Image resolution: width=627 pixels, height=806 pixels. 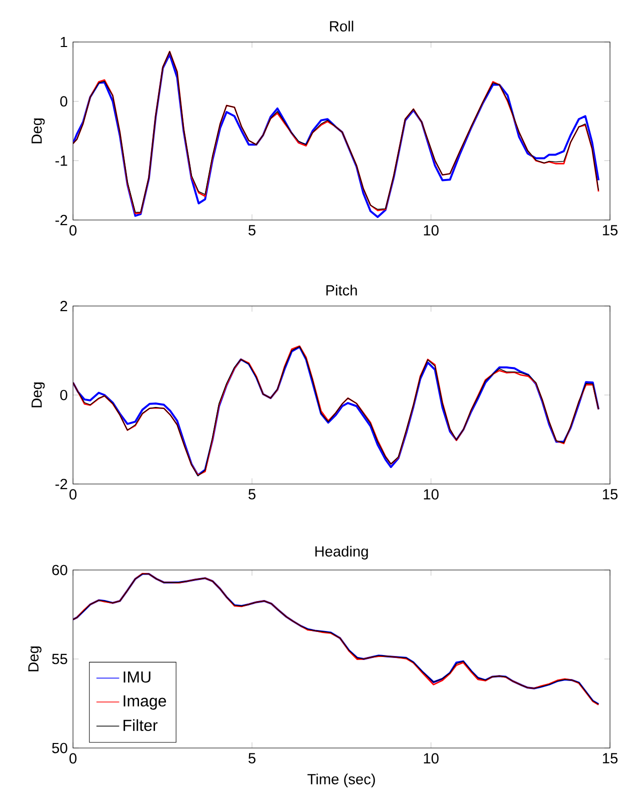 What do you see at coordinates (137, 677) in the screenshot?
I see `legend-label: IMU` at bounding box center [137, 677].